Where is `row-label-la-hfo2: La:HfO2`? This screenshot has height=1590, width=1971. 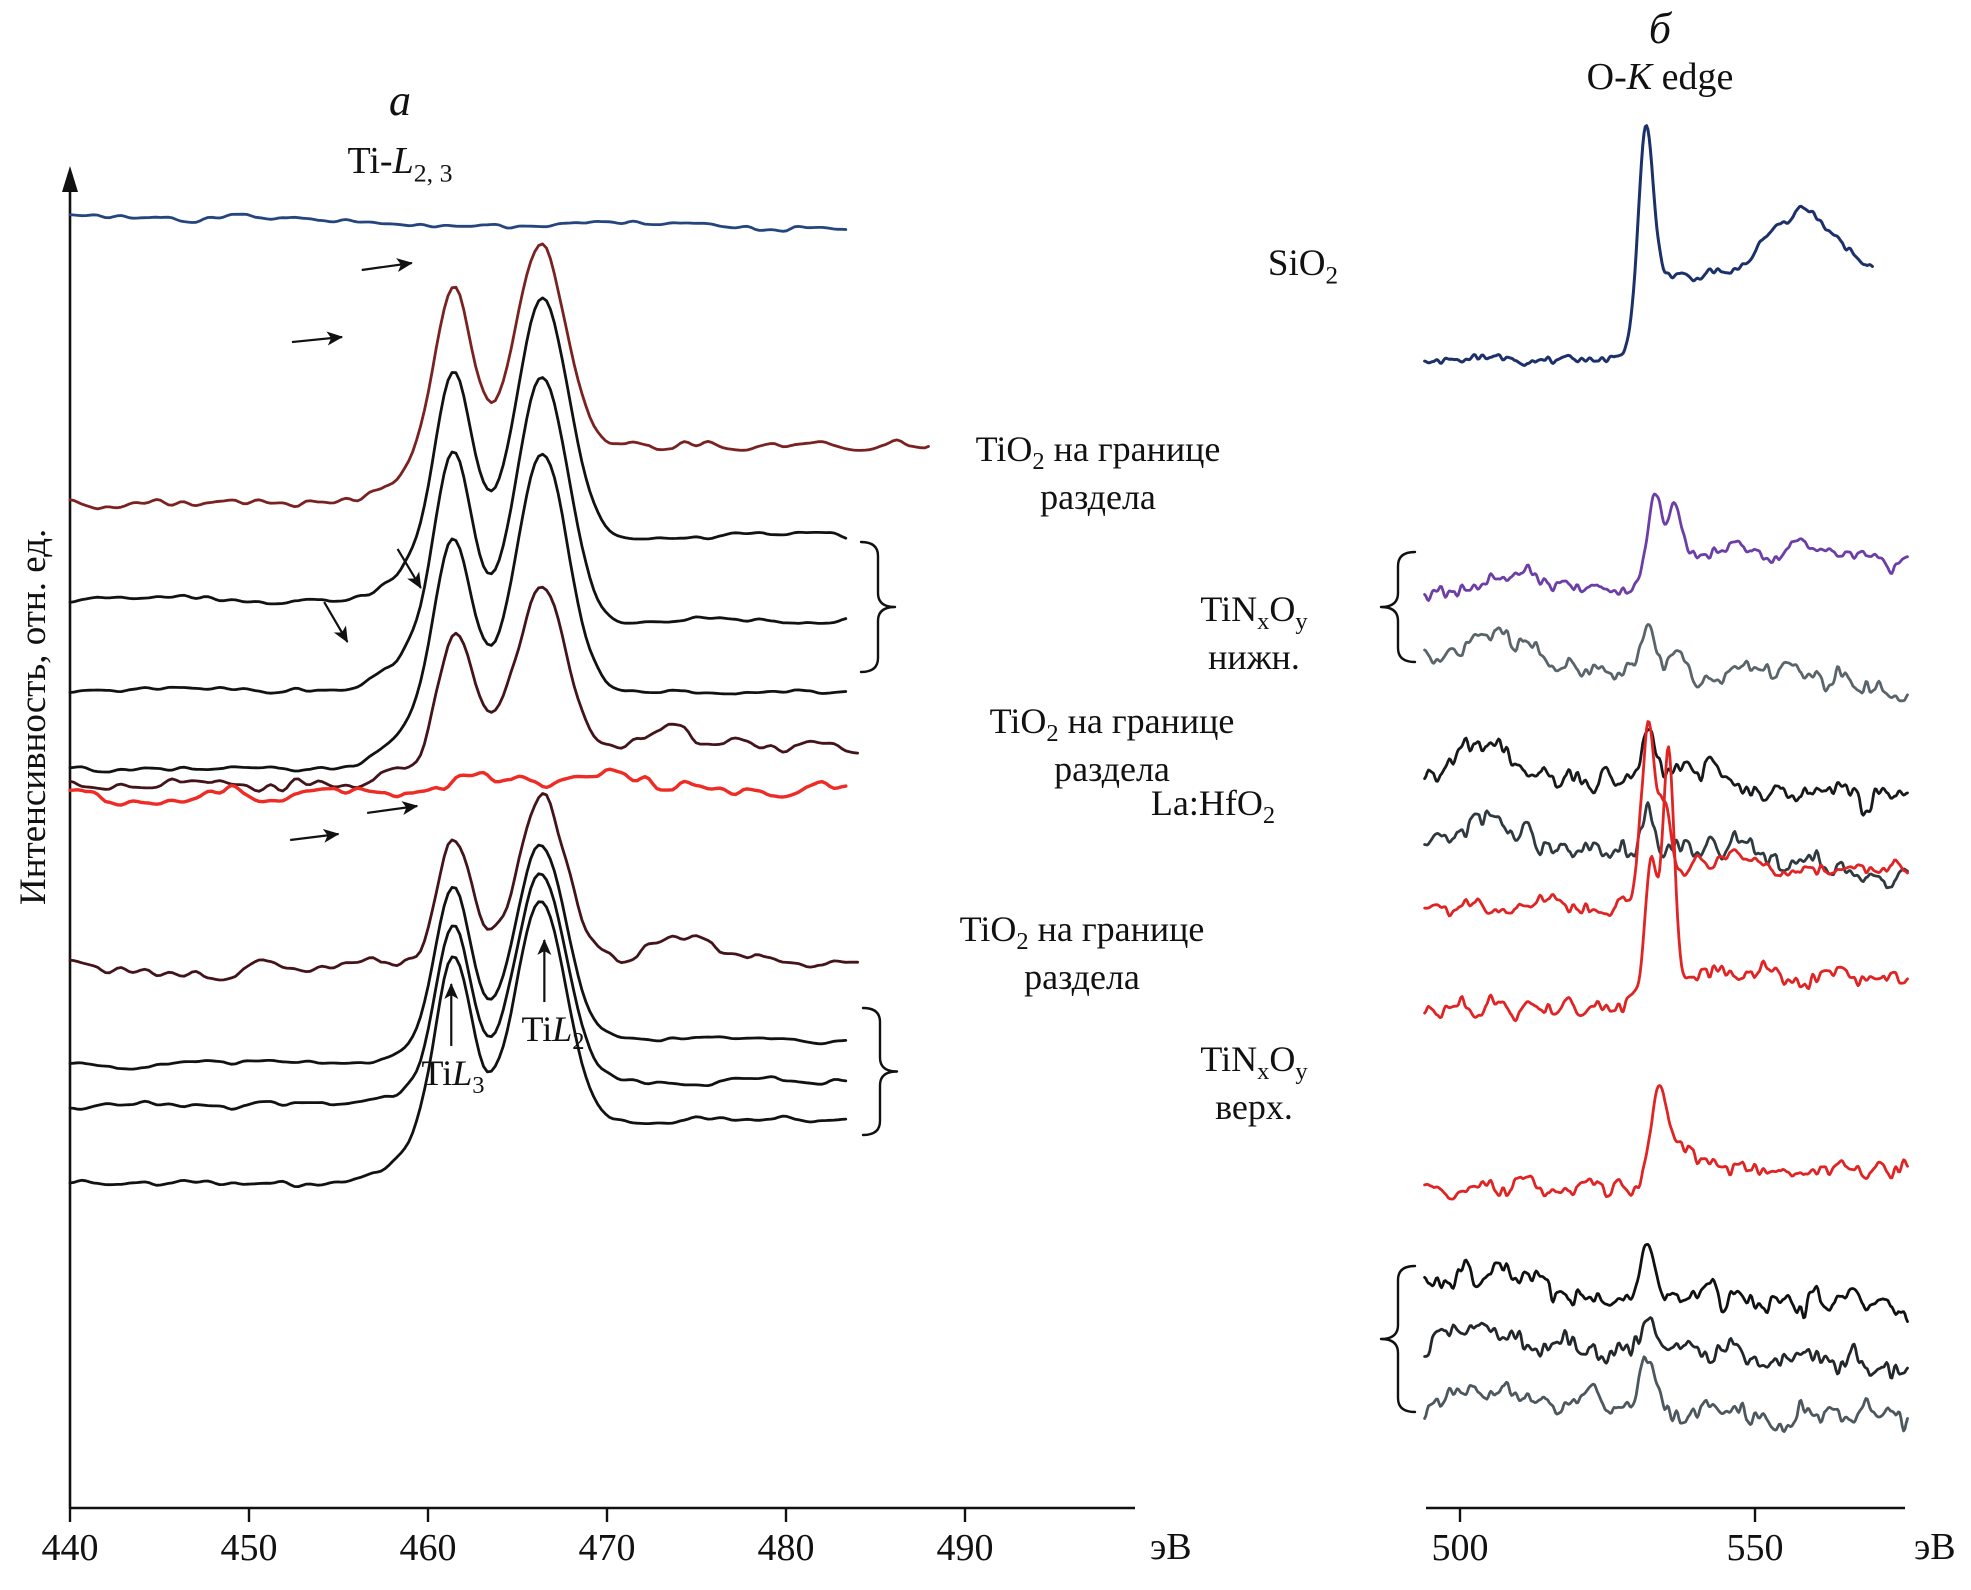
row-label-la-hfo2: La:HfO2 is located at coordinates (1213, 806).